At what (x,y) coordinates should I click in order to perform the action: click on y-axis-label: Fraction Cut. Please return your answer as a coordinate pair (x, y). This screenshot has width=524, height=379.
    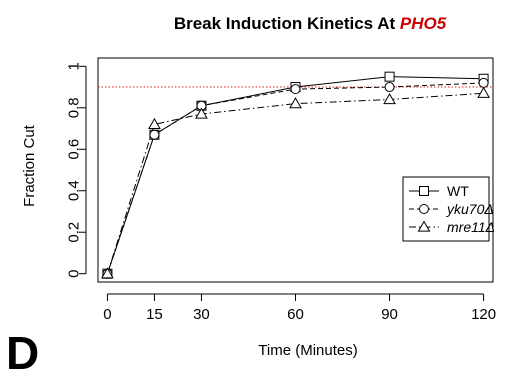
    Looking at the image, I should click on (29, 165).